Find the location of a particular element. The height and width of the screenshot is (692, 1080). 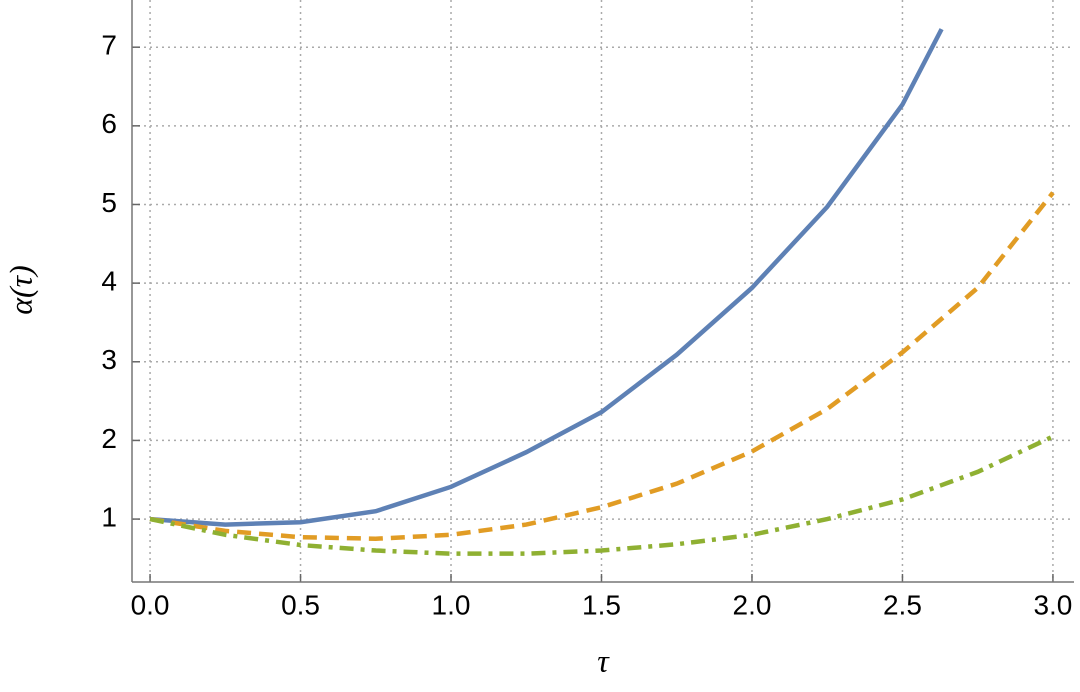

x-tick-label: 0.5 is located at coordinates (300, 604).